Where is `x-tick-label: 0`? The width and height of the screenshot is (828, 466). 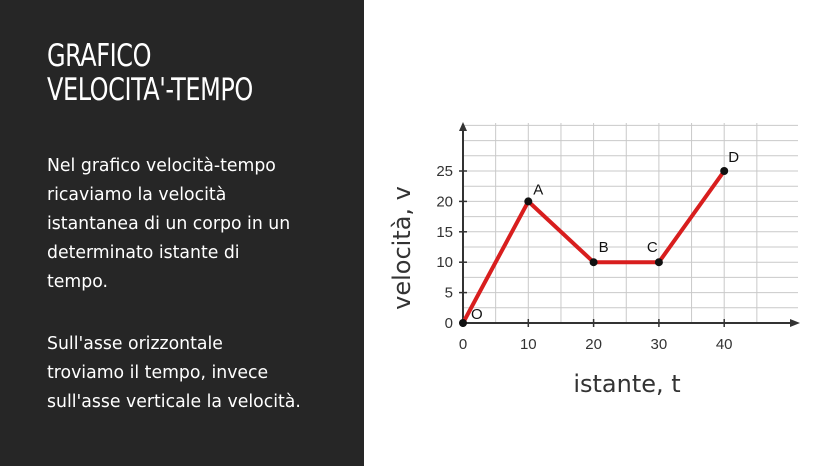
x-tick-label: 0 is located at coordinates (463, 344).